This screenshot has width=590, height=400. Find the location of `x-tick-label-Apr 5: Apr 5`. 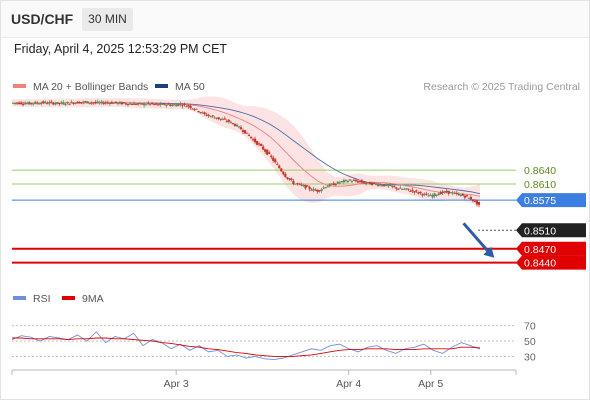

x-tick-label-Apr 5: Apr 5 is located at coordinates (430, 384).